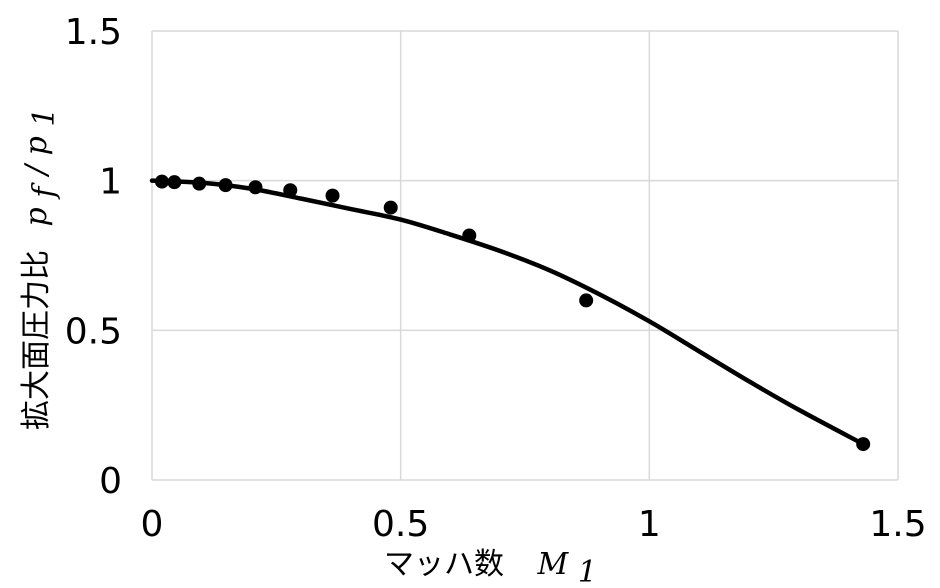 Image resolution: width=940 pixels, height=588 pixels. I want to click on y-axis-slash: /, so click(36, 170).